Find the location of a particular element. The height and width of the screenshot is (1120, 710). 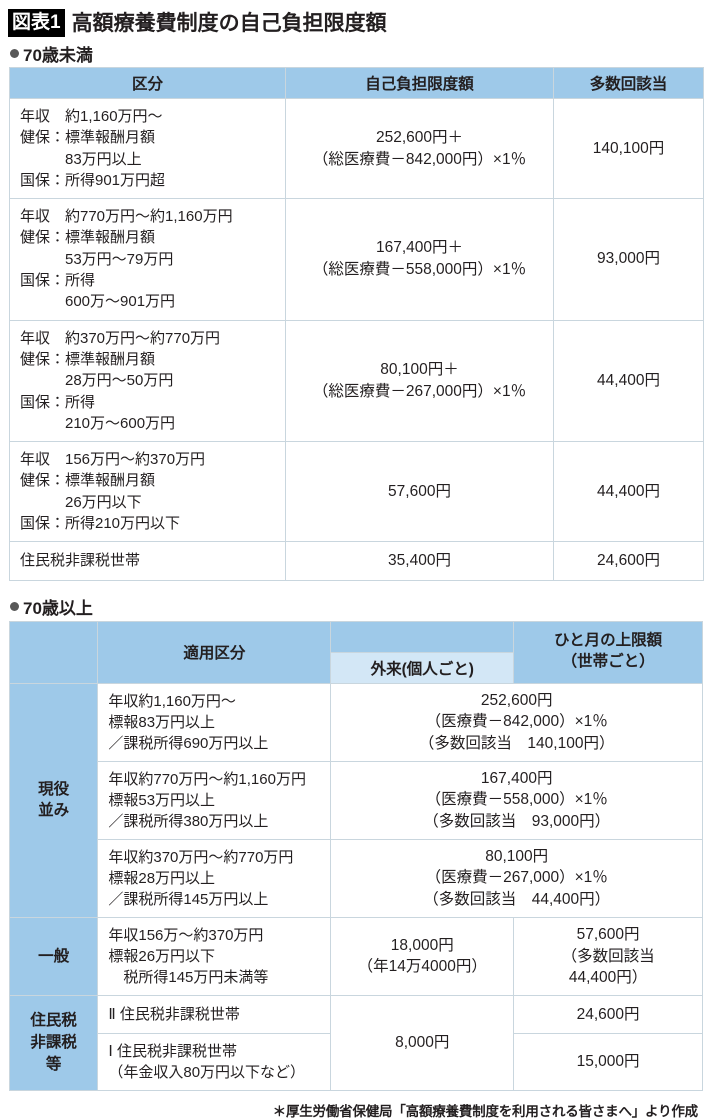

table-row: 住民税非課税世帯 35,400円 24,600円 is located at coordinates (356, 561).